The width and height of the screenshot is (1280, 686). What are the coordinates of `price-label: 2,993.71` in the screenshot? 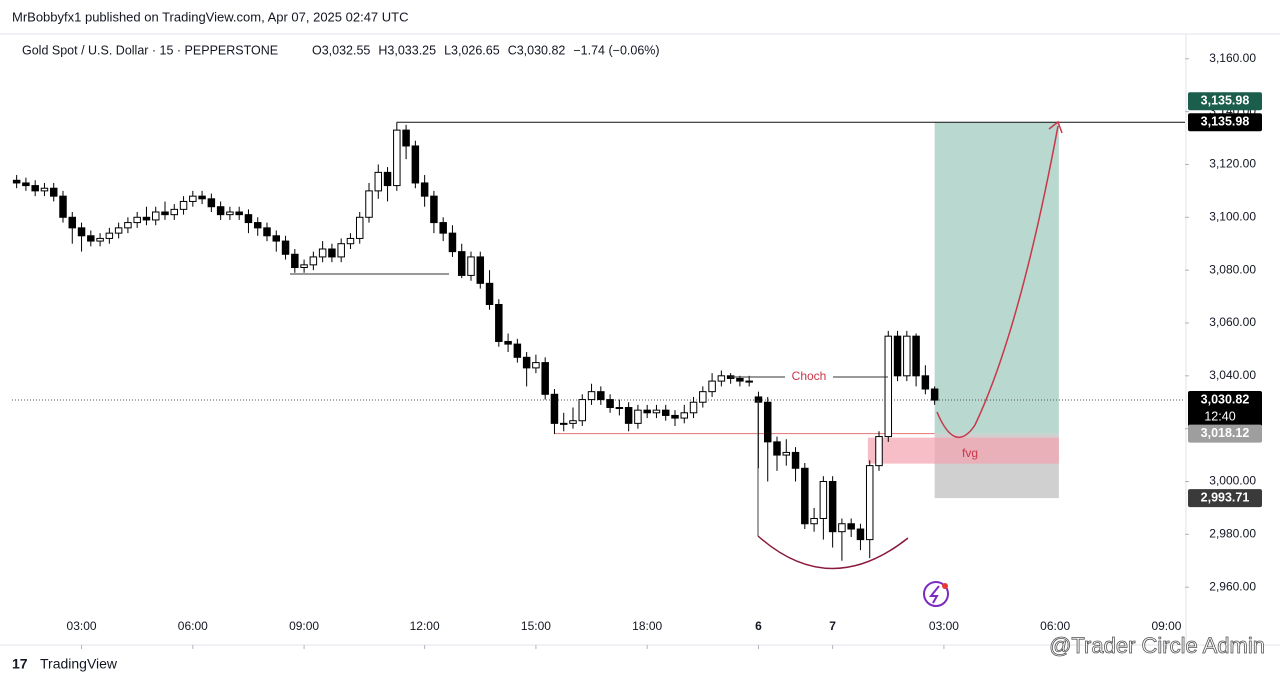 It's located at (1225, 497).